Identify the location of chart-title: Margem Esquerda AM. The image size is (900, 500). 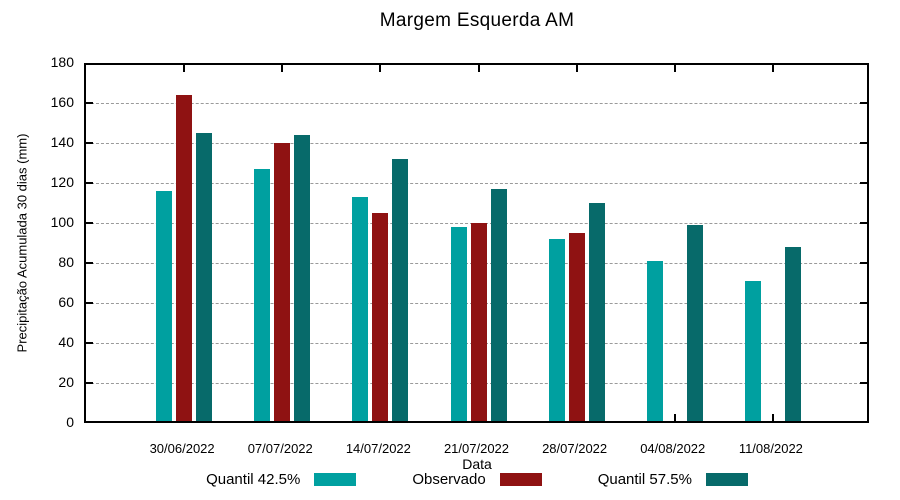
(477, 20).